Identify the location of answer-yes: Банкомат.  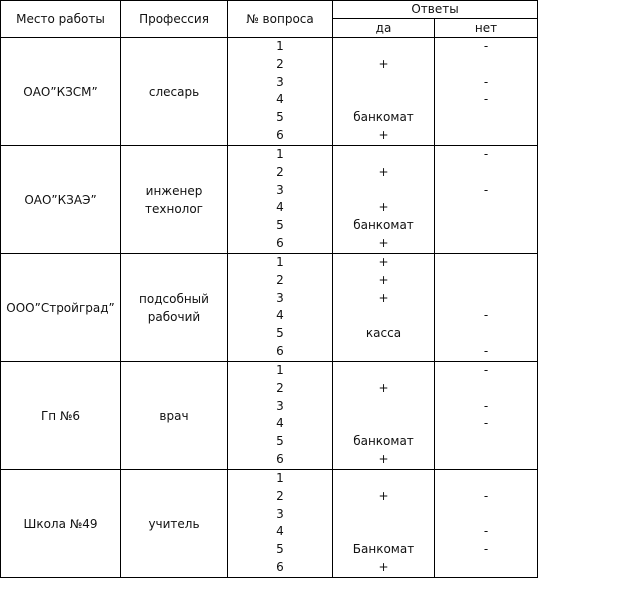
(383, 549).